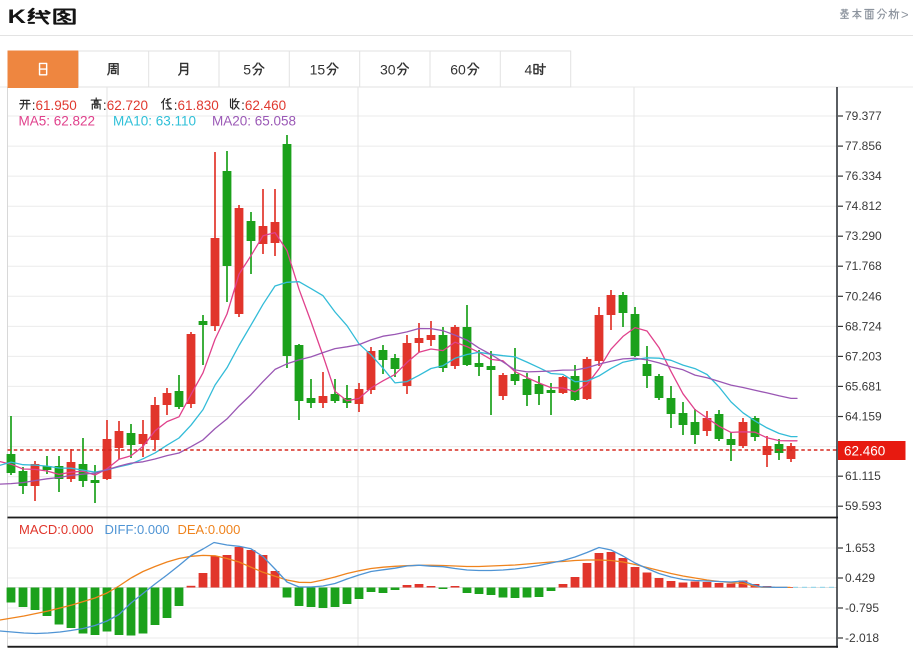 Image resolution: width=913 pixels, height=655 pixels. Describe the element at coordinates (154, 121) in the screenshot. I see `svg-text: MA10: 63.110` at that location.